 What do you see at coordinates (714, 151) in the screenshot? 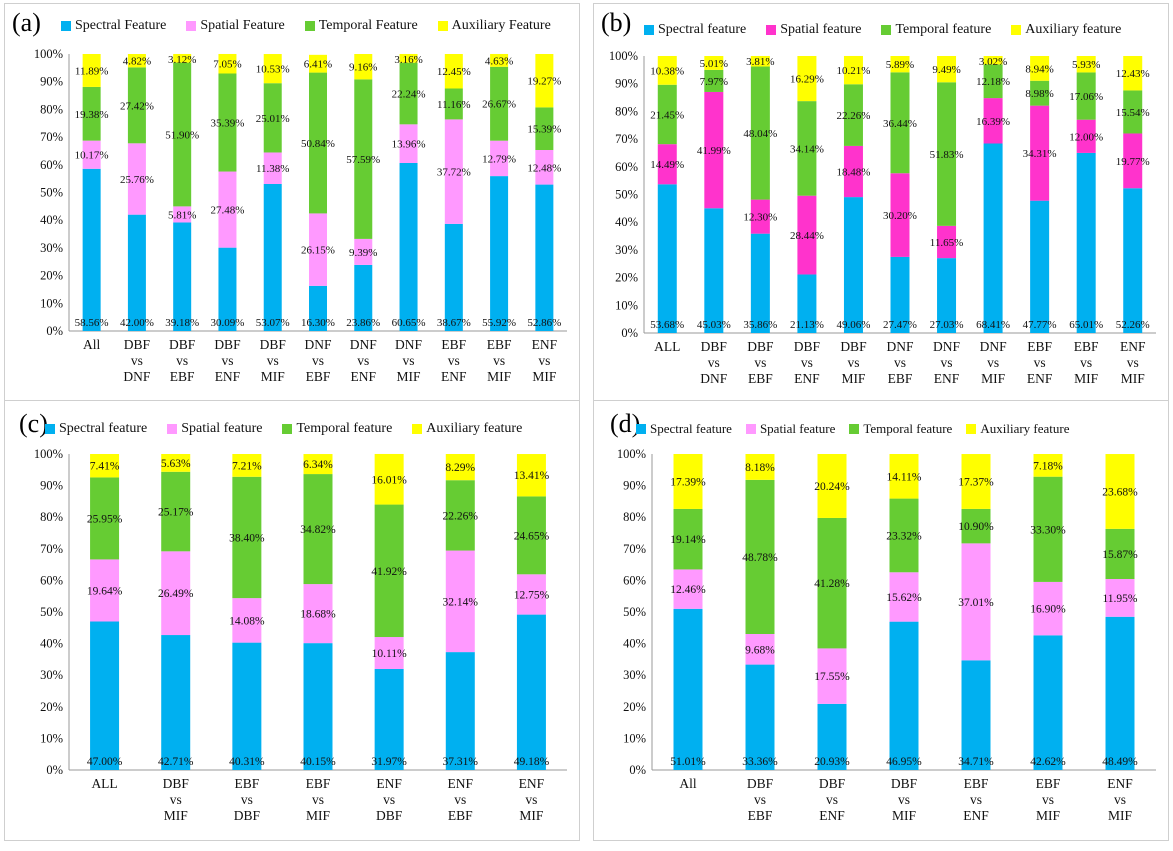
I see `data-label: 41.99%` at bounding box center [714, 151].